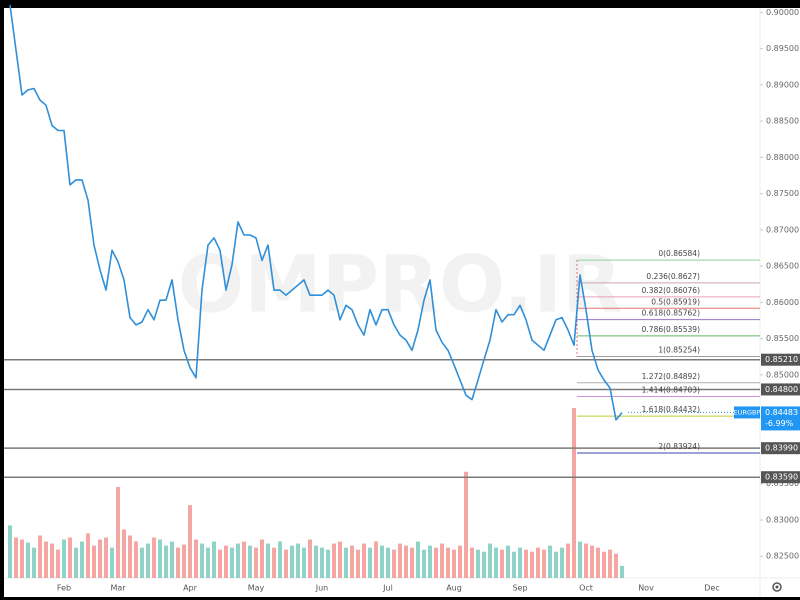 Image resolution: width=800 pixels, height=600 pixels. I want to click on fib-label: 1.272(0.84892), so click(671, 376).